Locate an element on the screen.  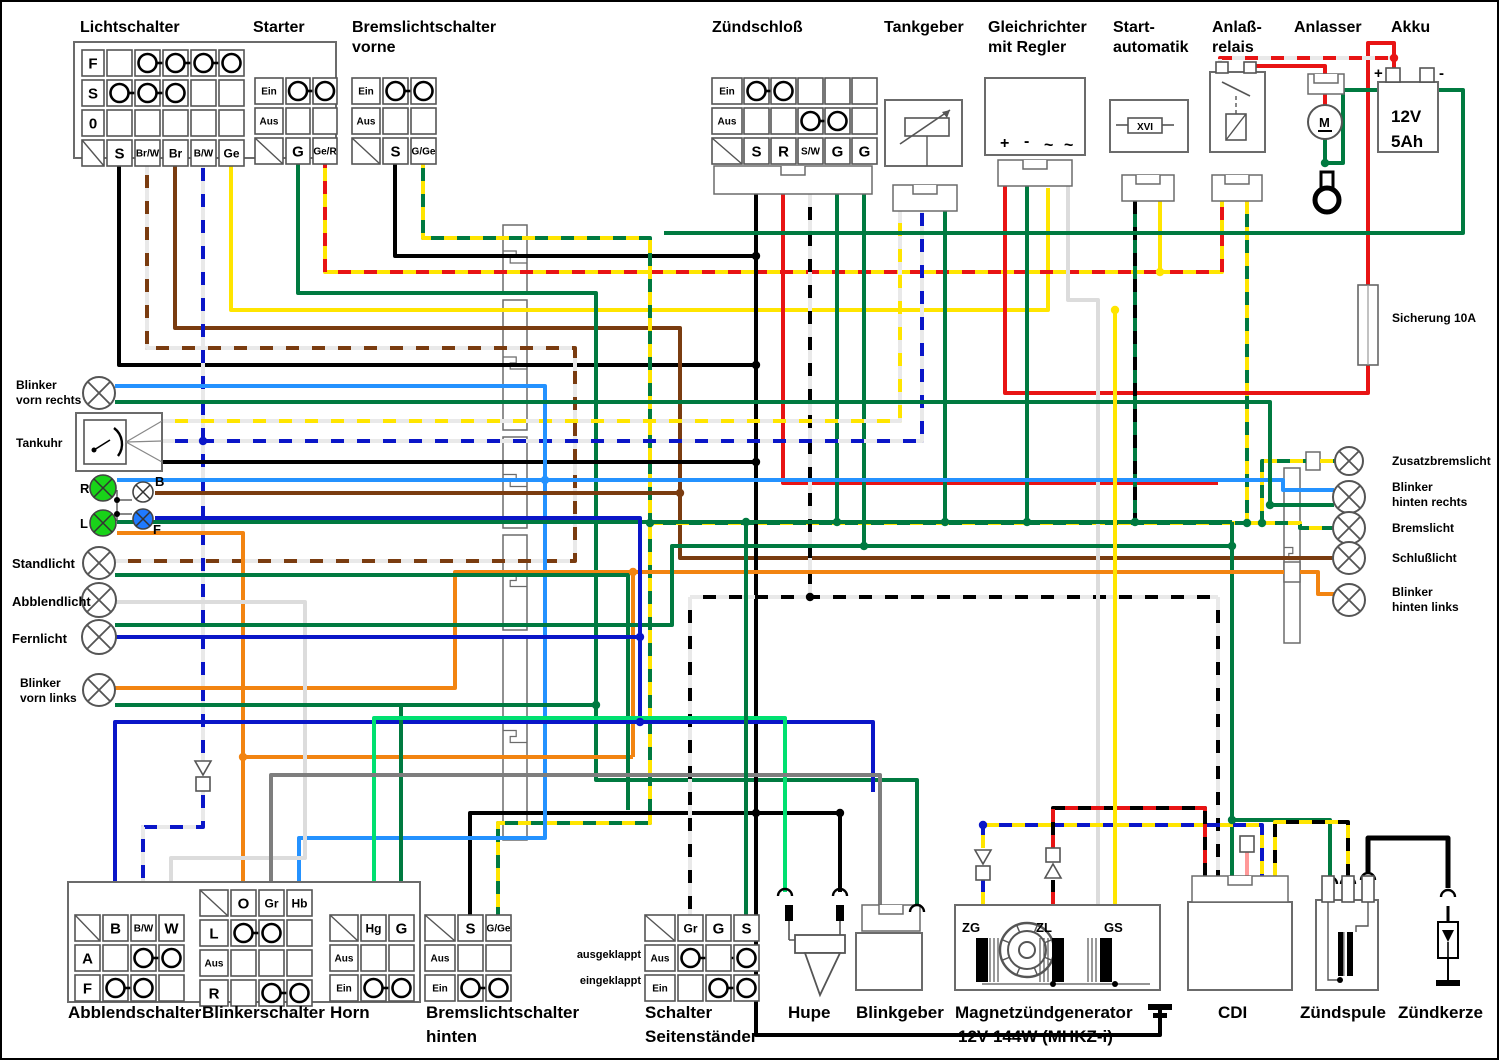
svg-text: ausgeklappt is located at coordinates (609, 955).